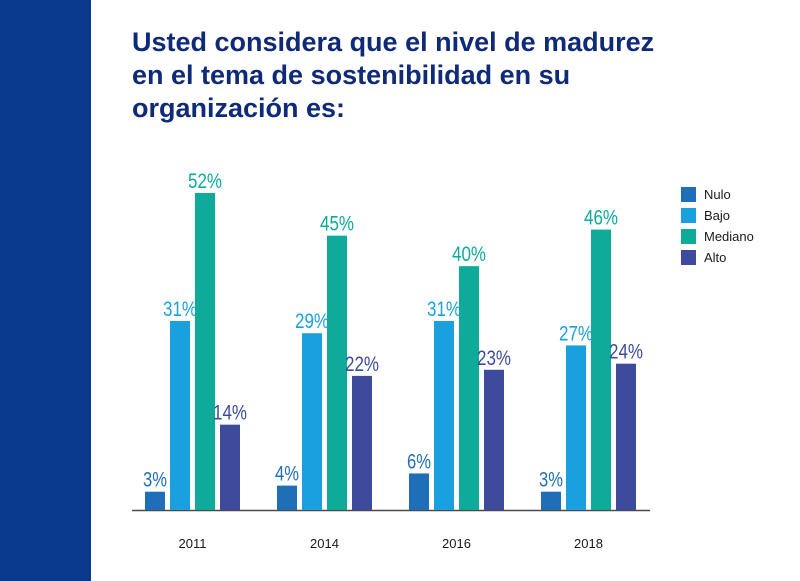  Describe the element at coordinates (729, 236) in the screenshot. I see `legend-label-mediano: Mediano` at that location.